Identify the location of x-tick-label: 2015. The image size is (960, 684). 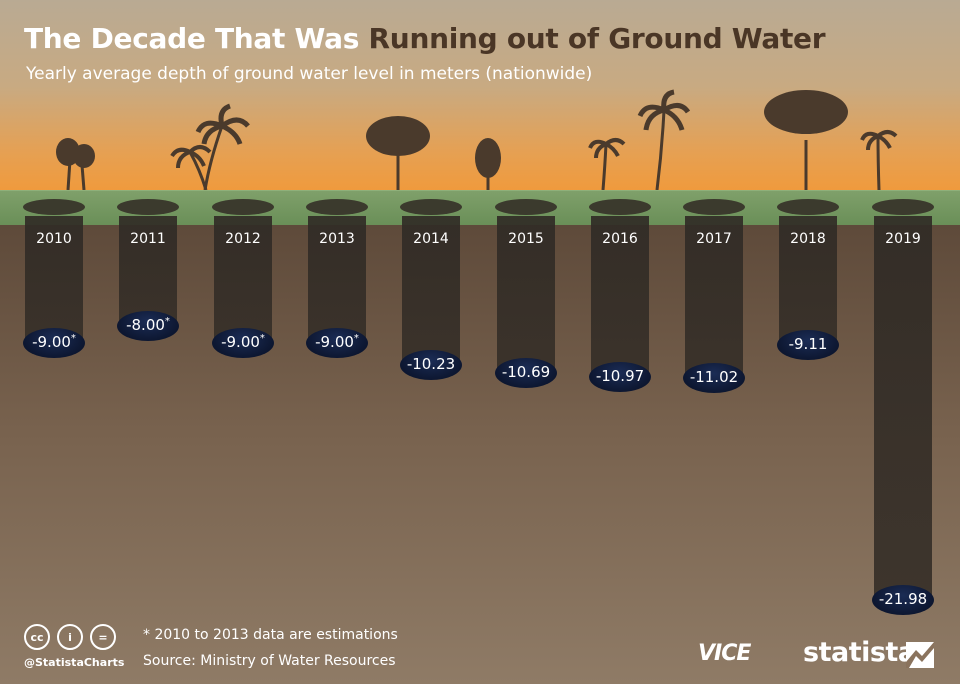
(526, 239).